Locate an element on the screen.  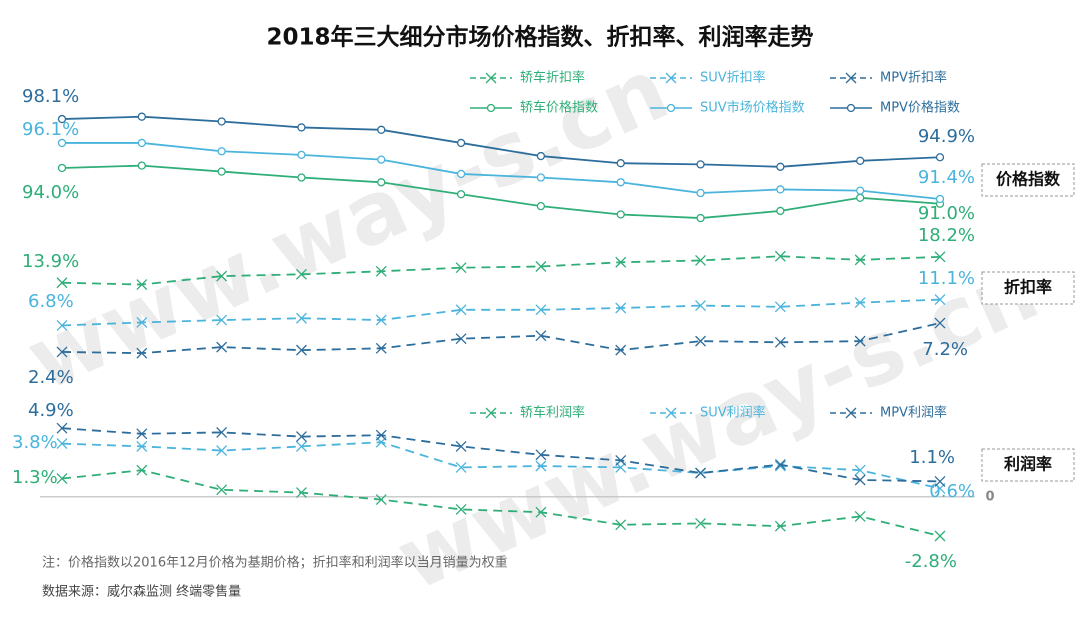
panel-label: 价格指数 is located at coordinates (1028, 179).